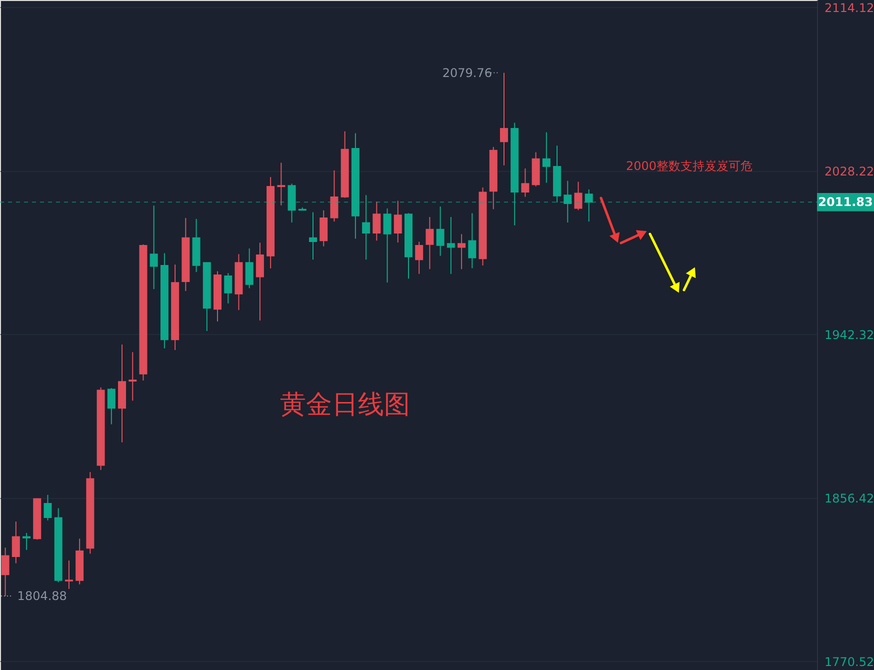 This screenshot has height=670, width=874. I want to click on annotation: 2000整数支持岌岌可危, so click(689, 166).